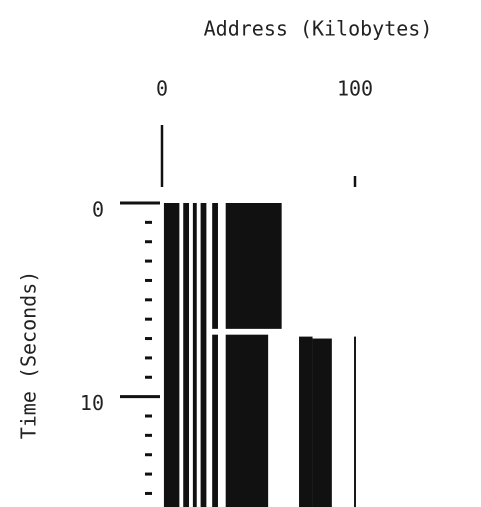 This screenshot has width=481, height=507. I want to click on x-axis-title: Address (Kilobytes), so click(318, 29).